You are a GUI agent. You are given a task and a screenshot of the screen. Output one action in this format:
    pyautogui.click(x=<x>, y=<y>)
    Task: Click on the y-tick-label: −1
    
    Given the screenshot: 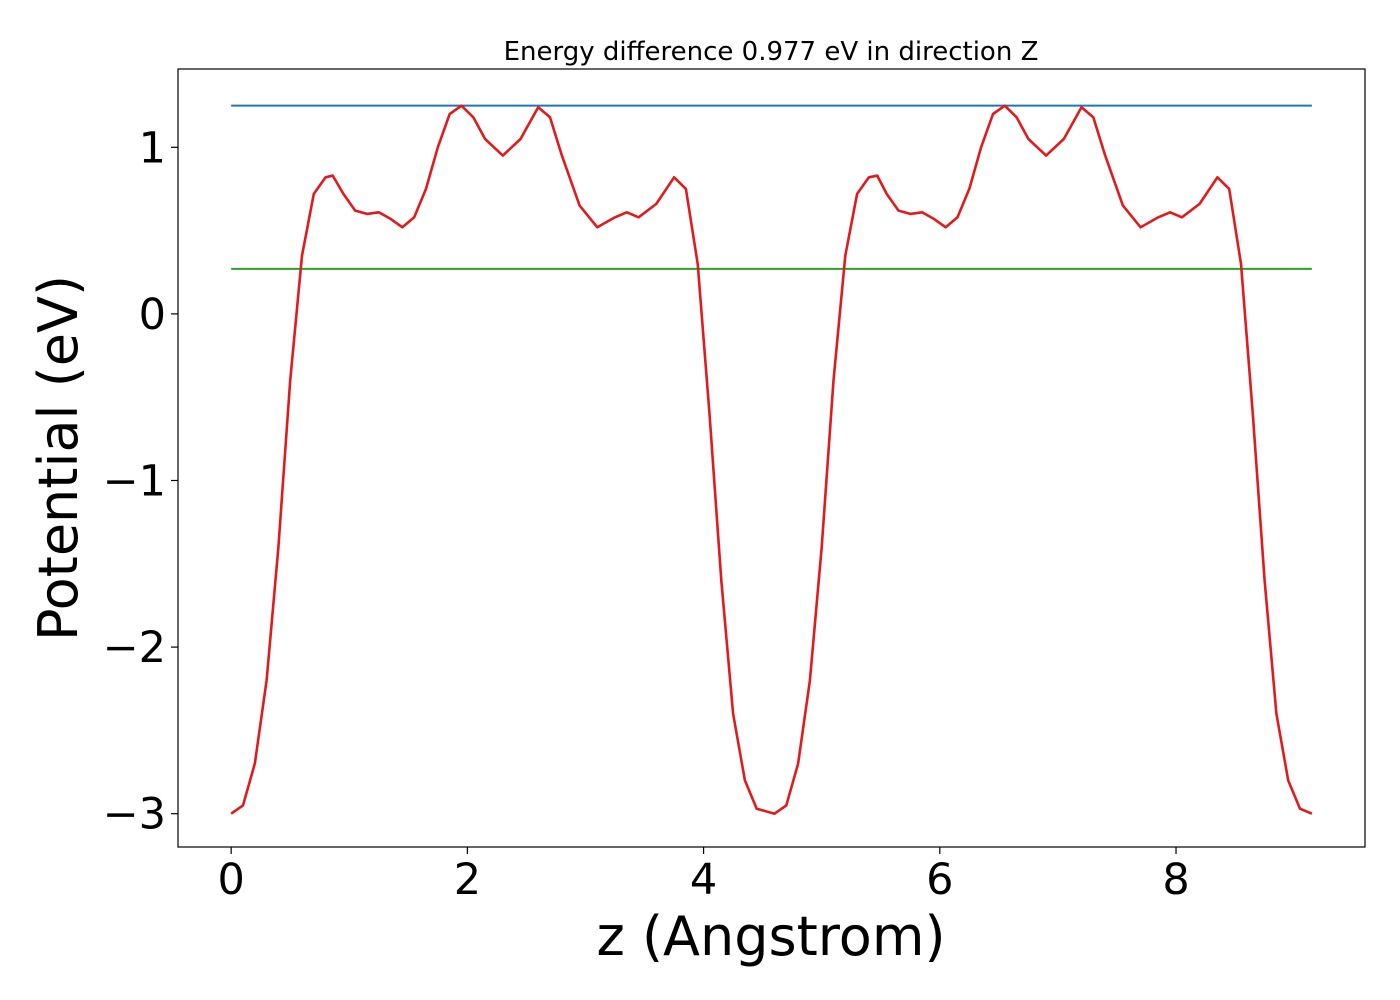 What is the action you would take?
    pyautogui.click(x=134, y=481)
    